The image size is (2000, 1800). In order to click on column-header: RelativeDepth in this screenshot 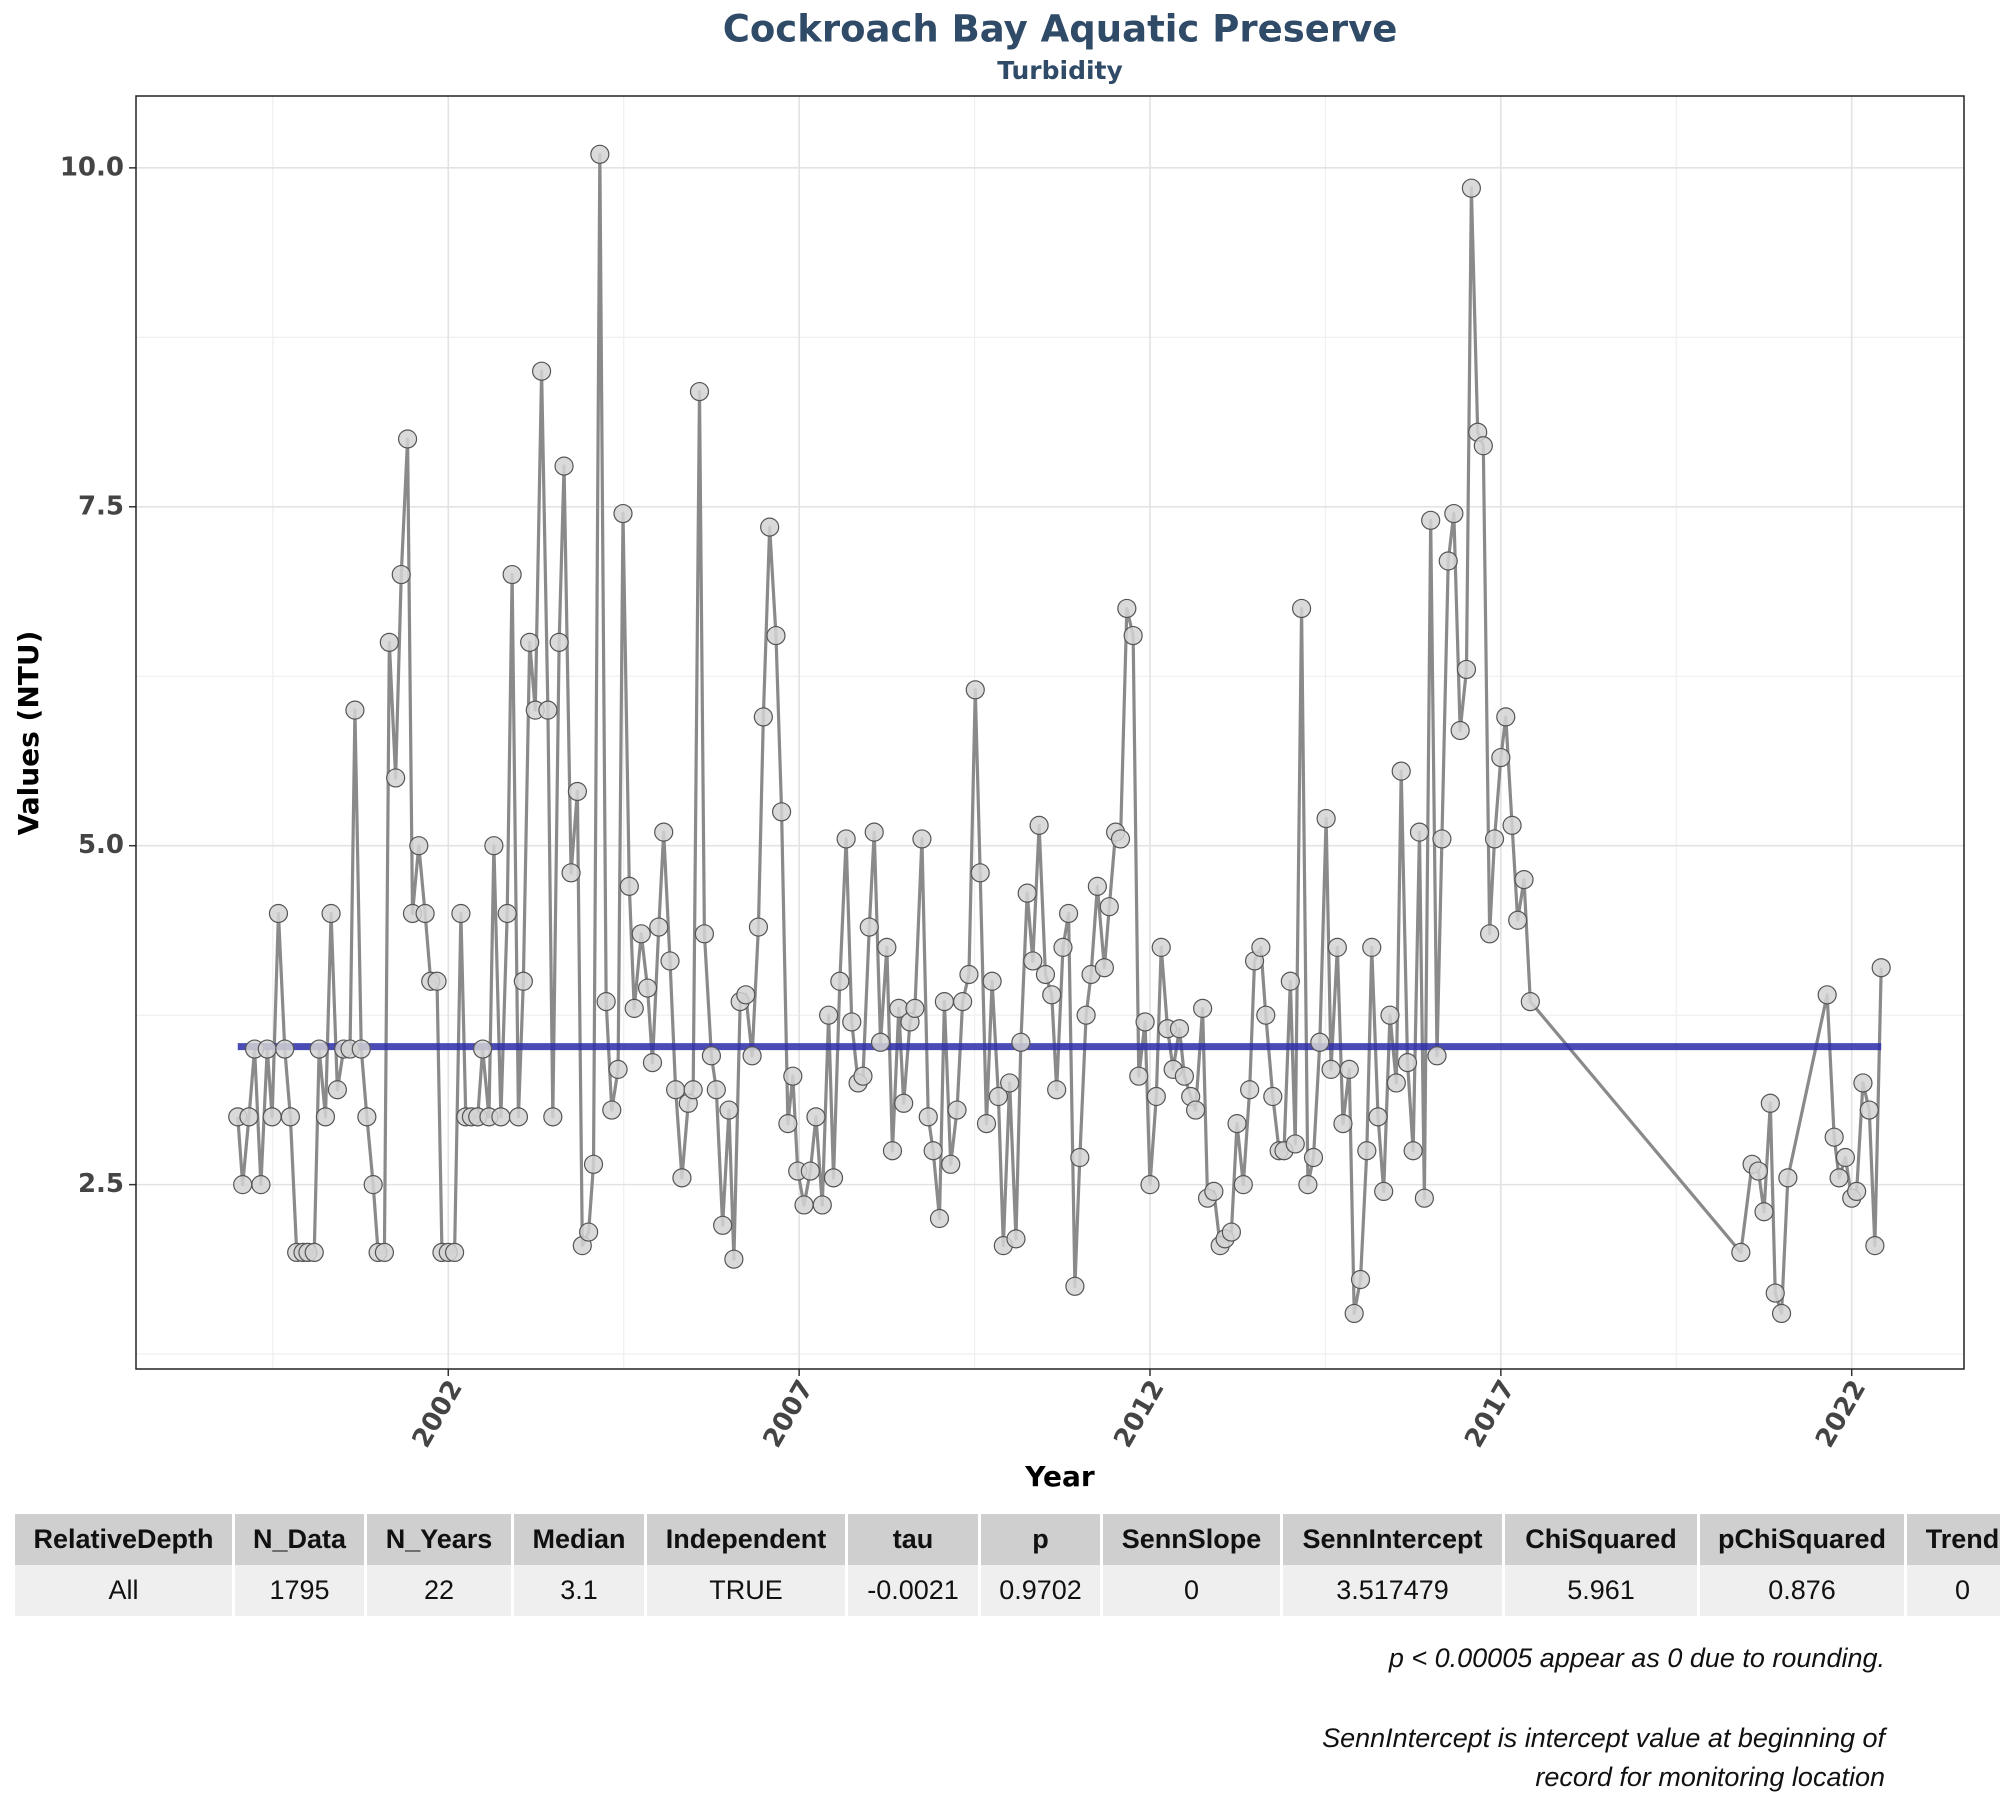, I will do `click(125, 1539)`.